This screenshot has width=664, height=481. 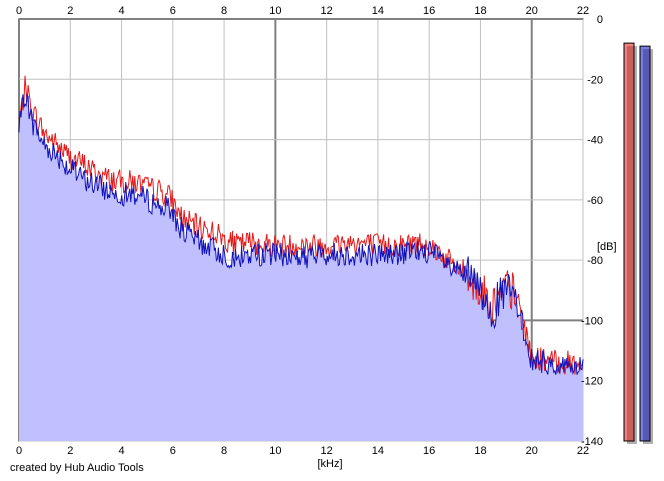 I want to click on x-axis-label: [kHz], so click(x=329, y=464).